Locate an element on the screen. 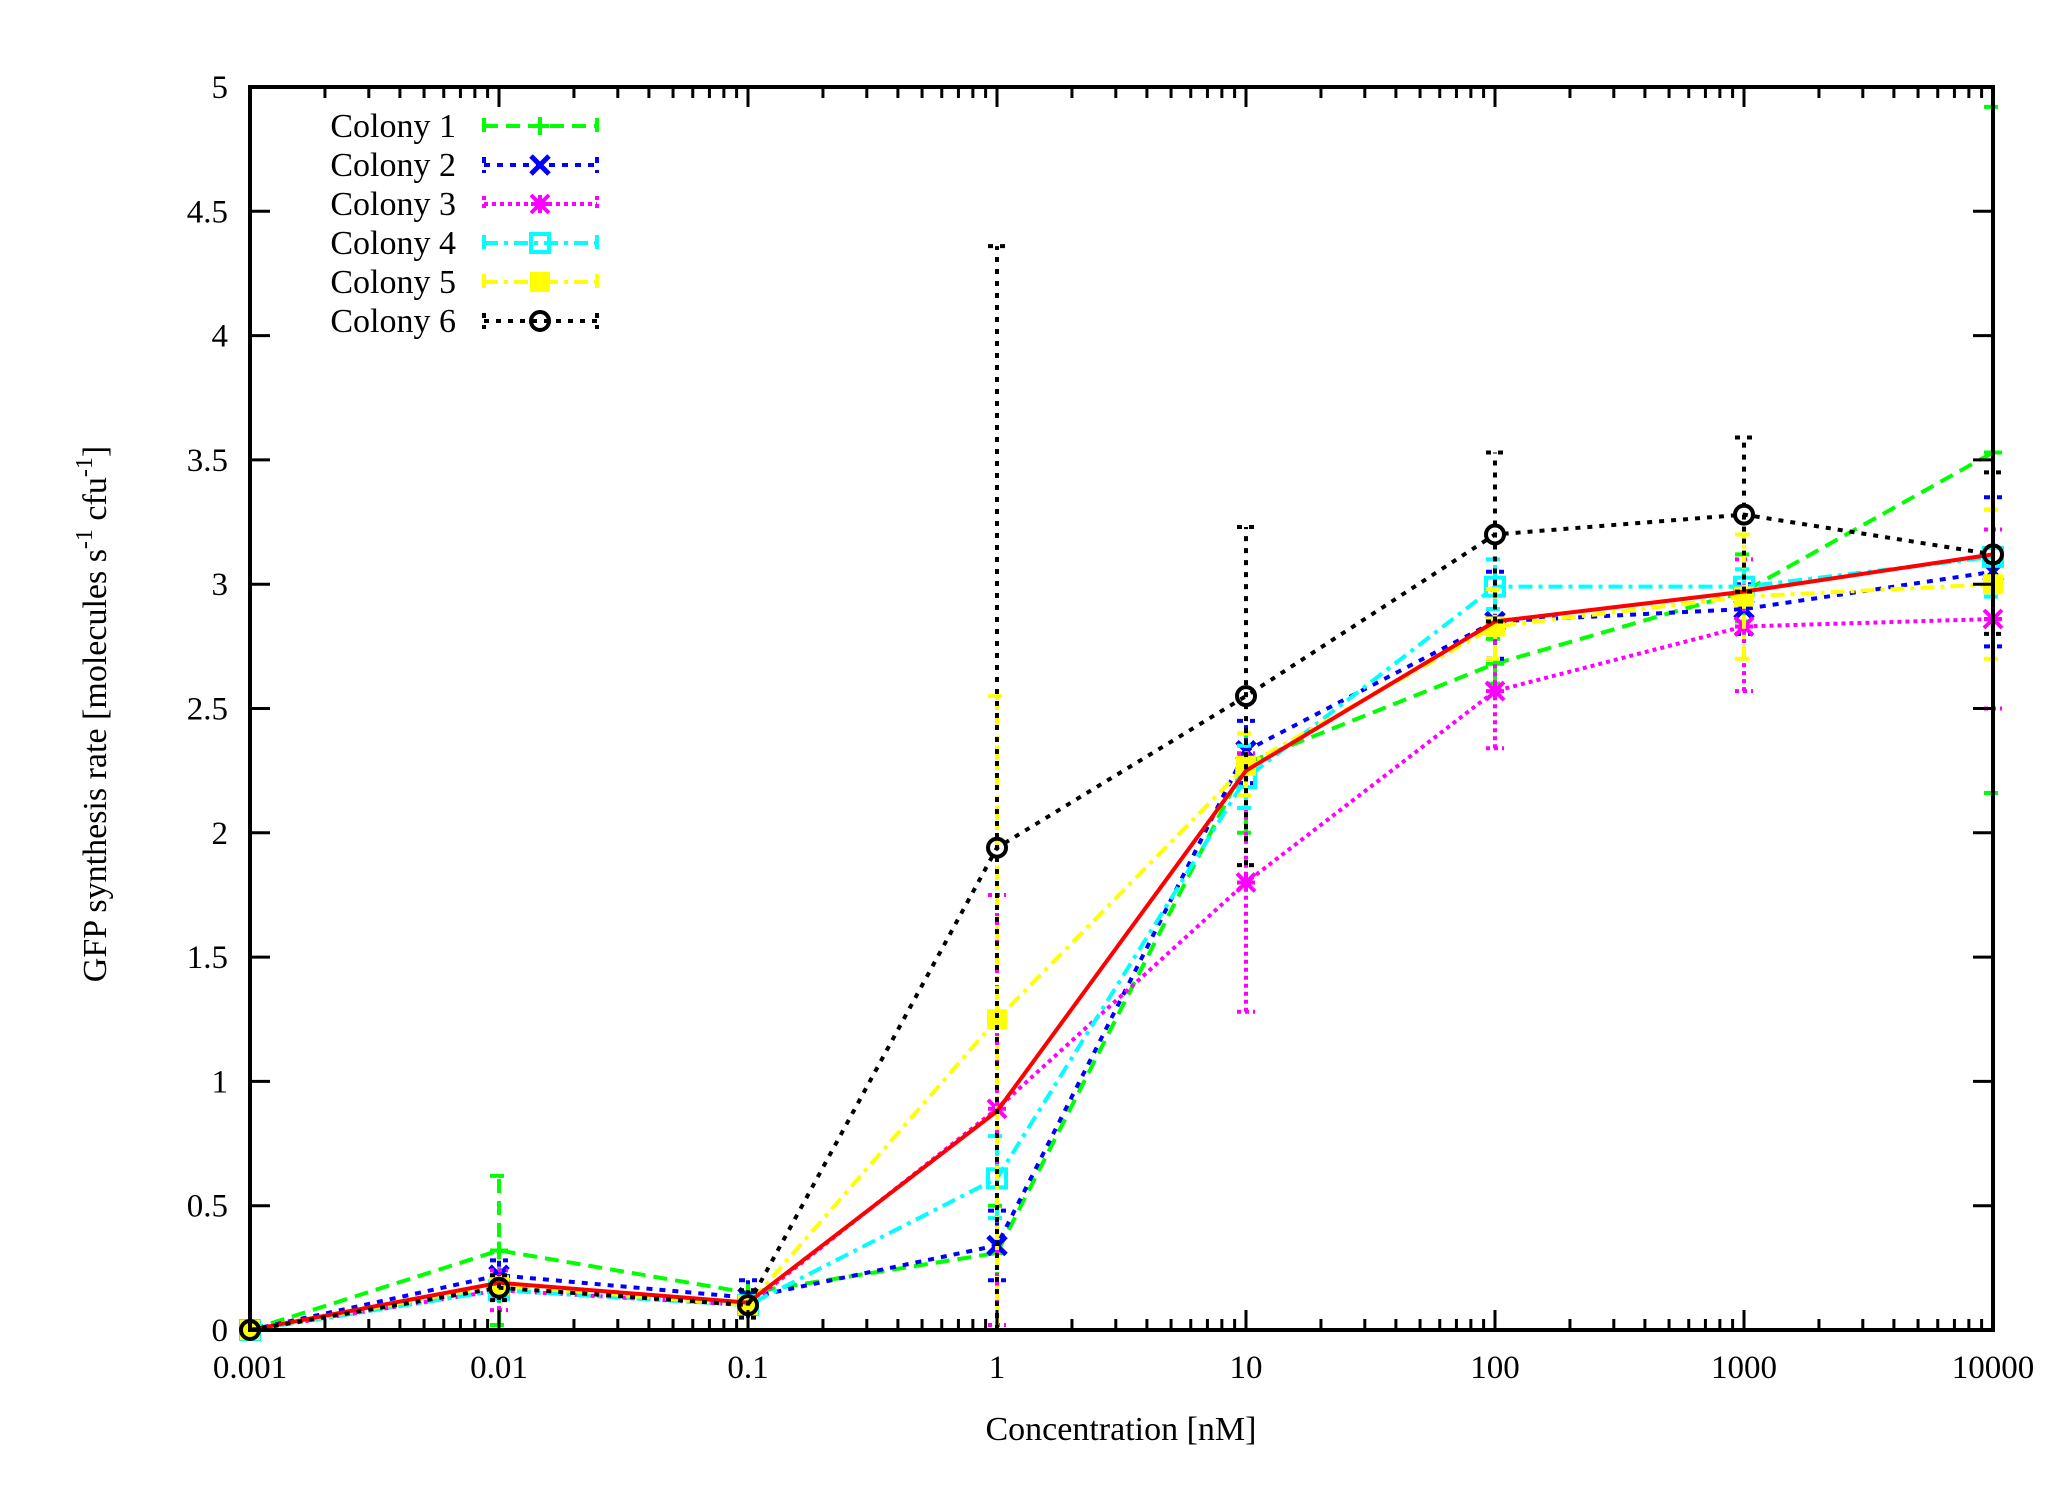 Image resolution: width=2062 pixels, height=1510 pixels. x-tick-label: 0.1 is located at coordinates (747, 1368).